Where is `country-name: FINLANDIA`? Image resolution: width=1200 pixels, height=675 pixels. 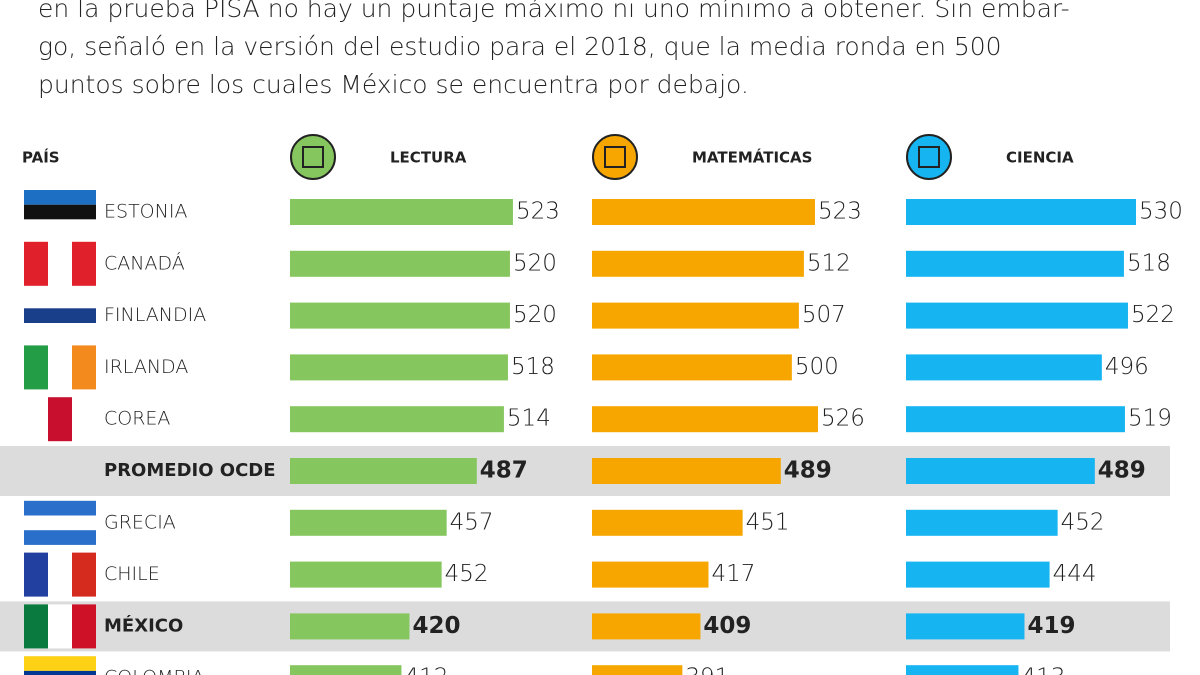
country-name: FINLANDIA is located at coordinates (155, 315).